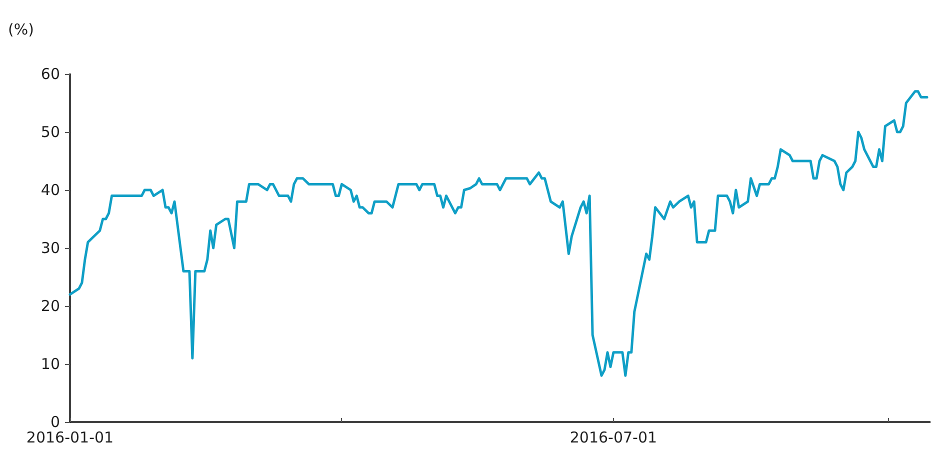 This screenshot has width=944, height=457. Describe the element at coordinates (50, 132) in the screenshot. I see `y-tick-label: 50` at that location.